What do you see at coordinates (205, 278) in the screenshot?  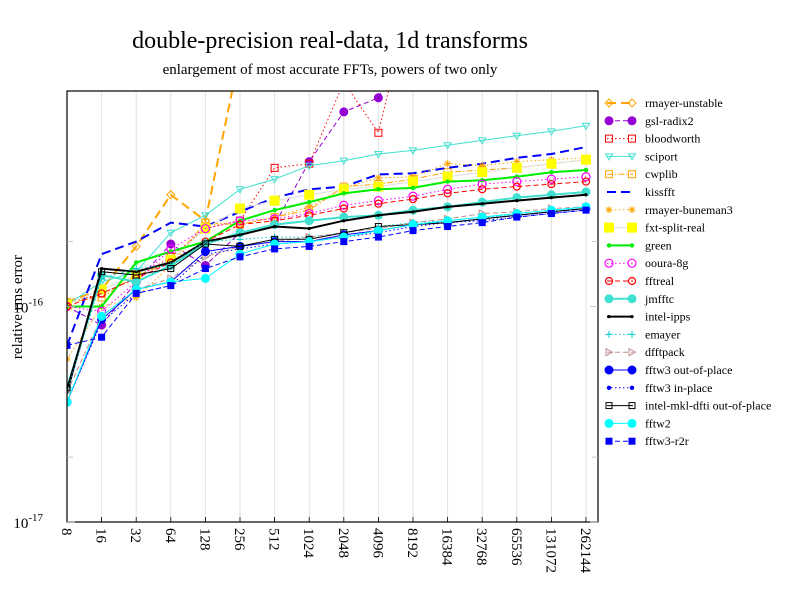 I see `data-point-fftw2` at bounding box center [205, 278].